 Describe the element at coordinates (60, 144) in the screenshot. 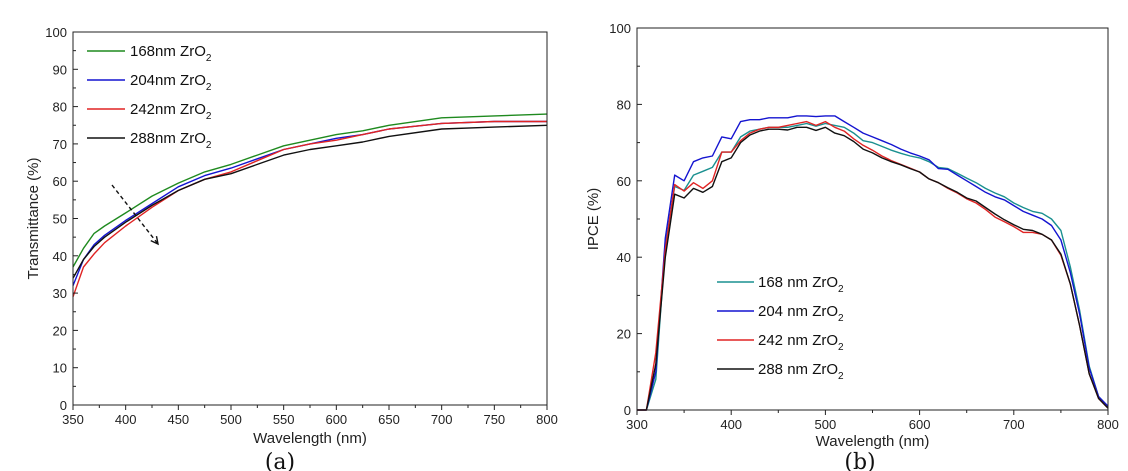

I see `y-tick-label: 70` at that location.